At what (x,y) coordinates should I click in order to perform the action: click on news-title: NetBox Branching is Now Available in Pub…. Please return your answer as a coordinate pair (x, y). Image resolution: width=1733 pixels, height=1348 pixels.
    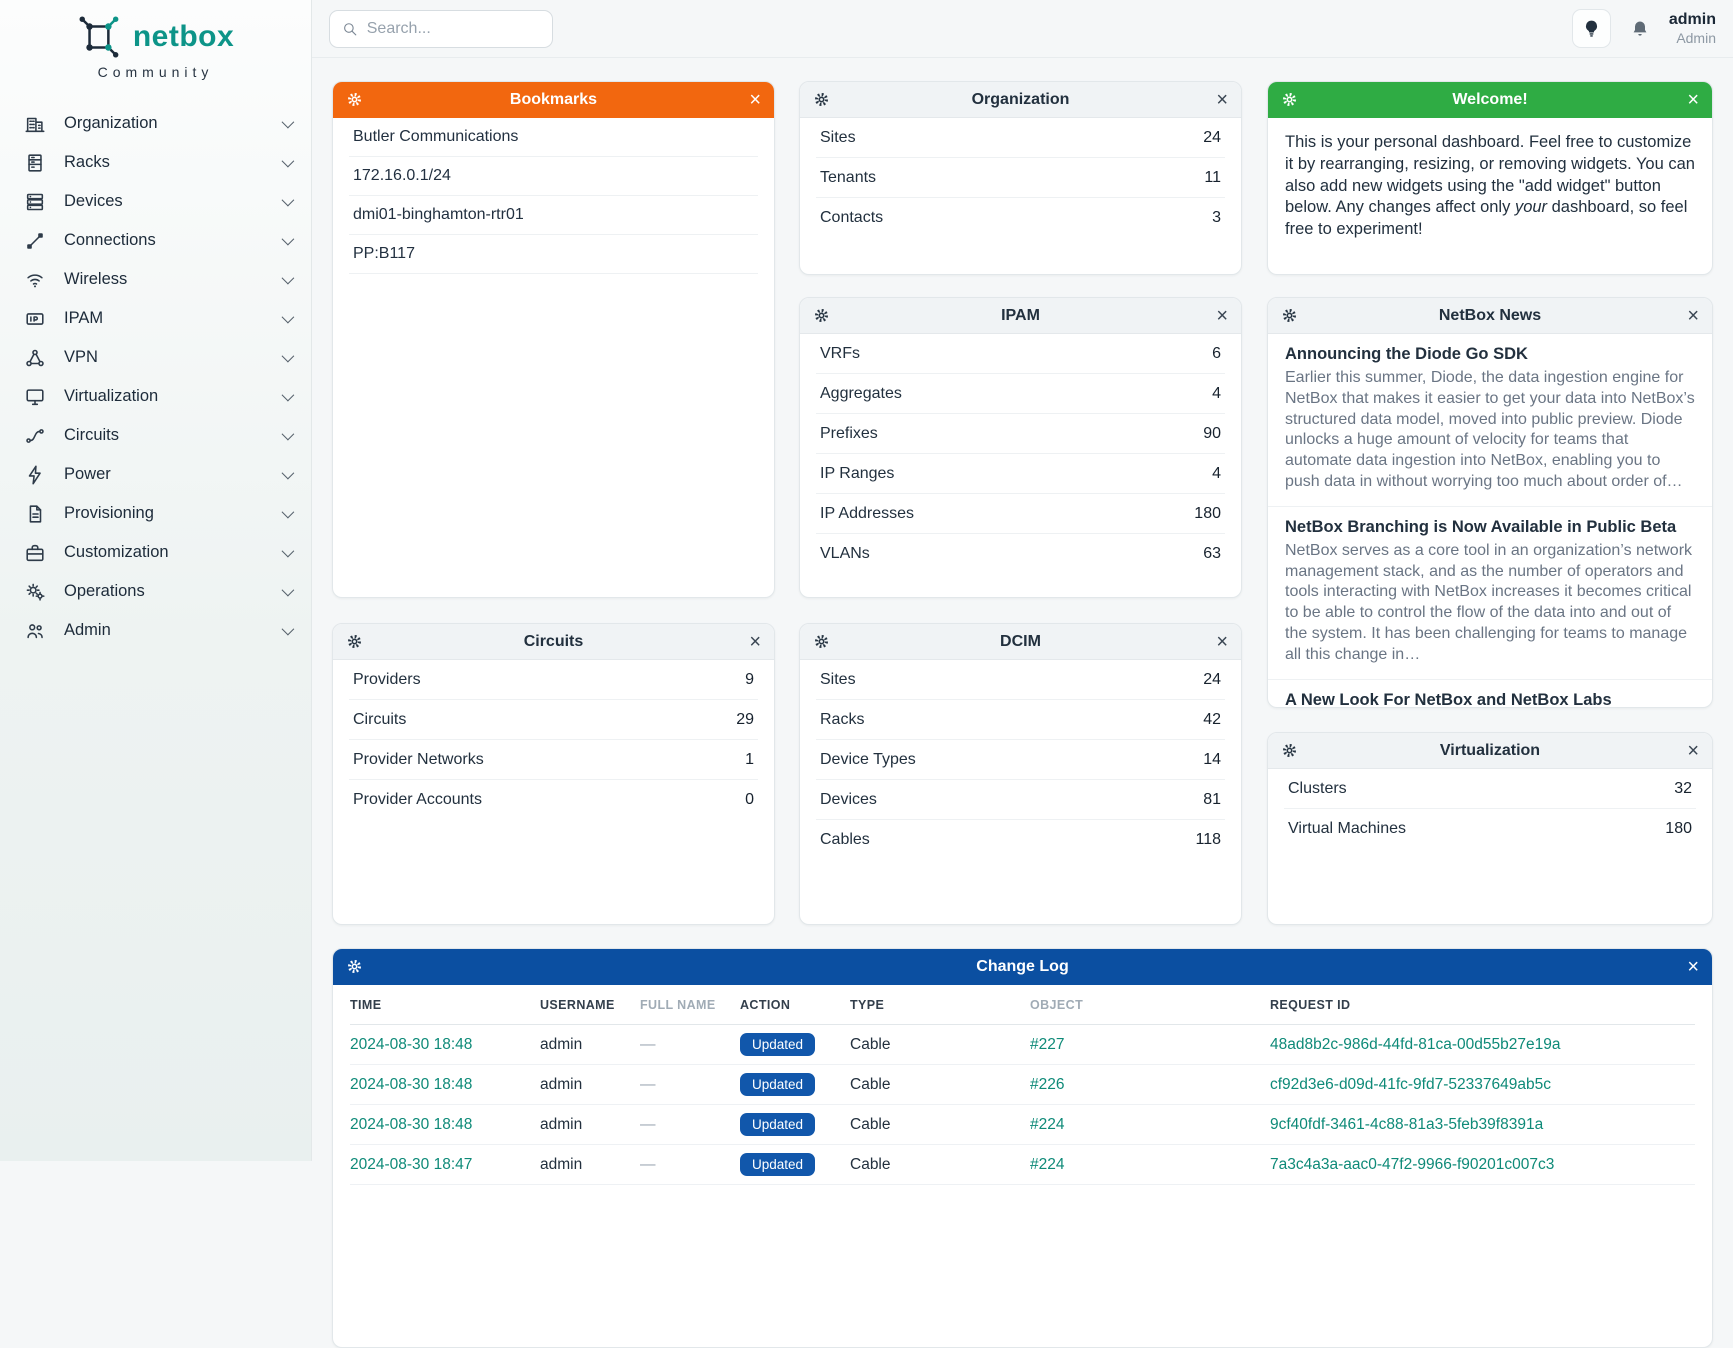
    Looking at the image, I should click on (1481, 526).